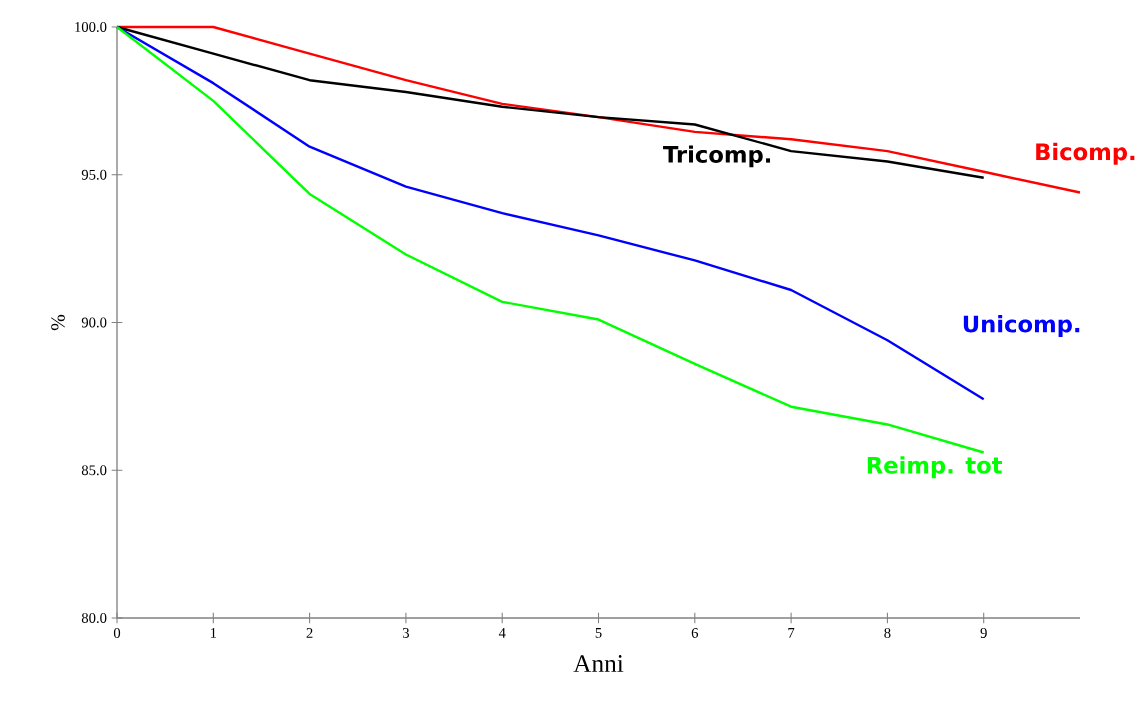 The image size is (1148, 701). I want to click on x-tick-label: 0, so click(117, 633).